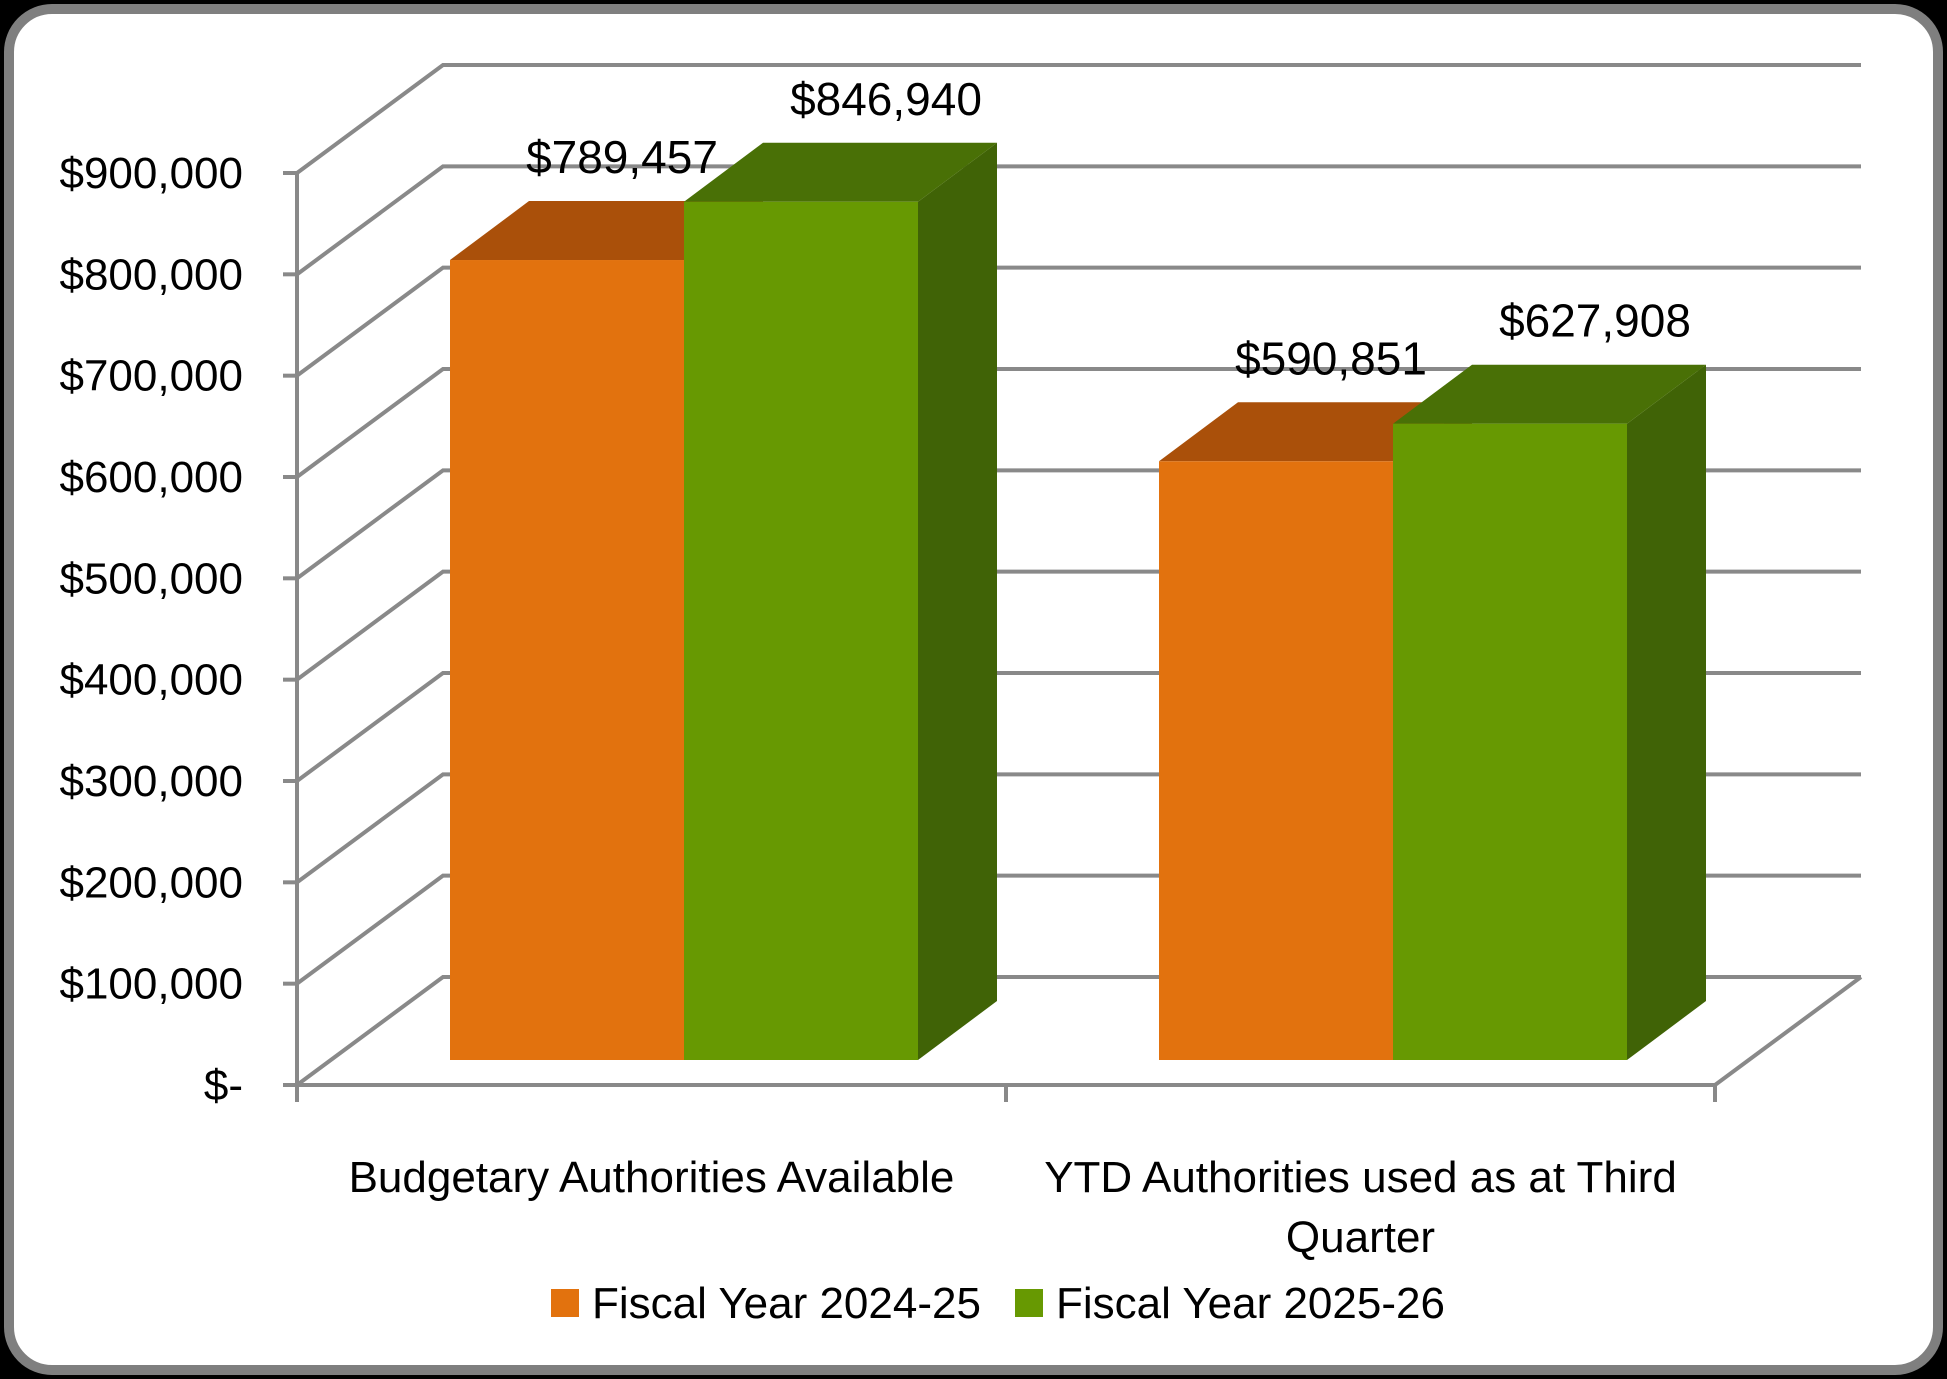 The height and width of the screenshot is (1379, 1947). I want to click on category-label: Budgetary Authorities Available, so click(652, 1177).